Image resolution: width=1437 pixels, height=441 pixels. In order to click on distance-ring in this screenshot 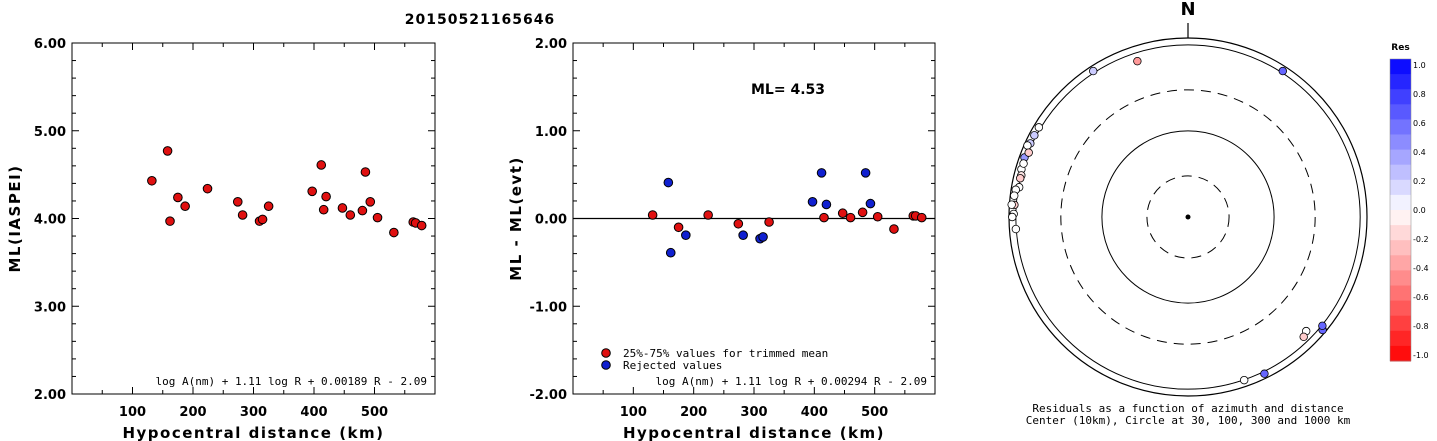, I will do `click(1188, 217)`.